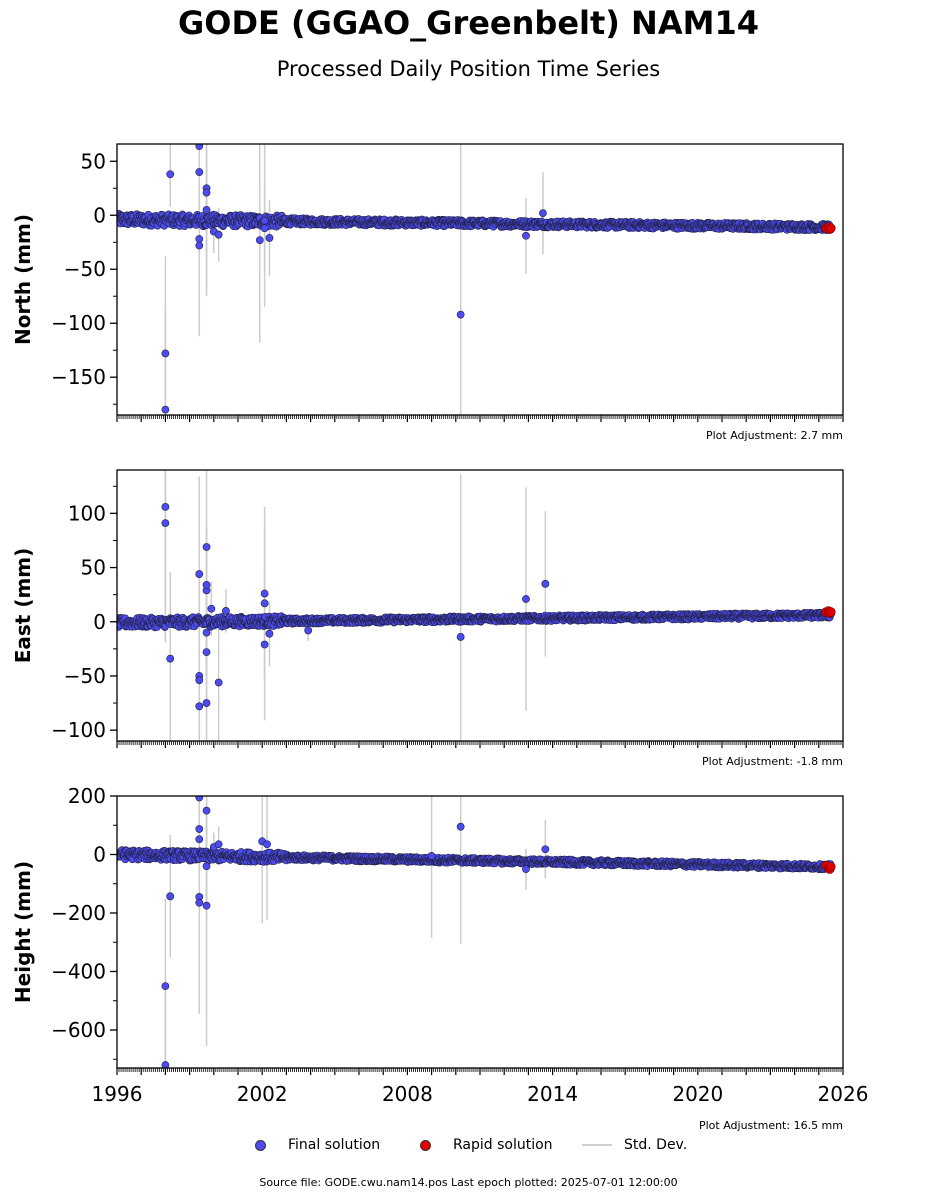 The image size is (937, 1200). Describe the element at coordinates (78, 913) in the screenshot. I see `y-tick-label: −200` at that location.